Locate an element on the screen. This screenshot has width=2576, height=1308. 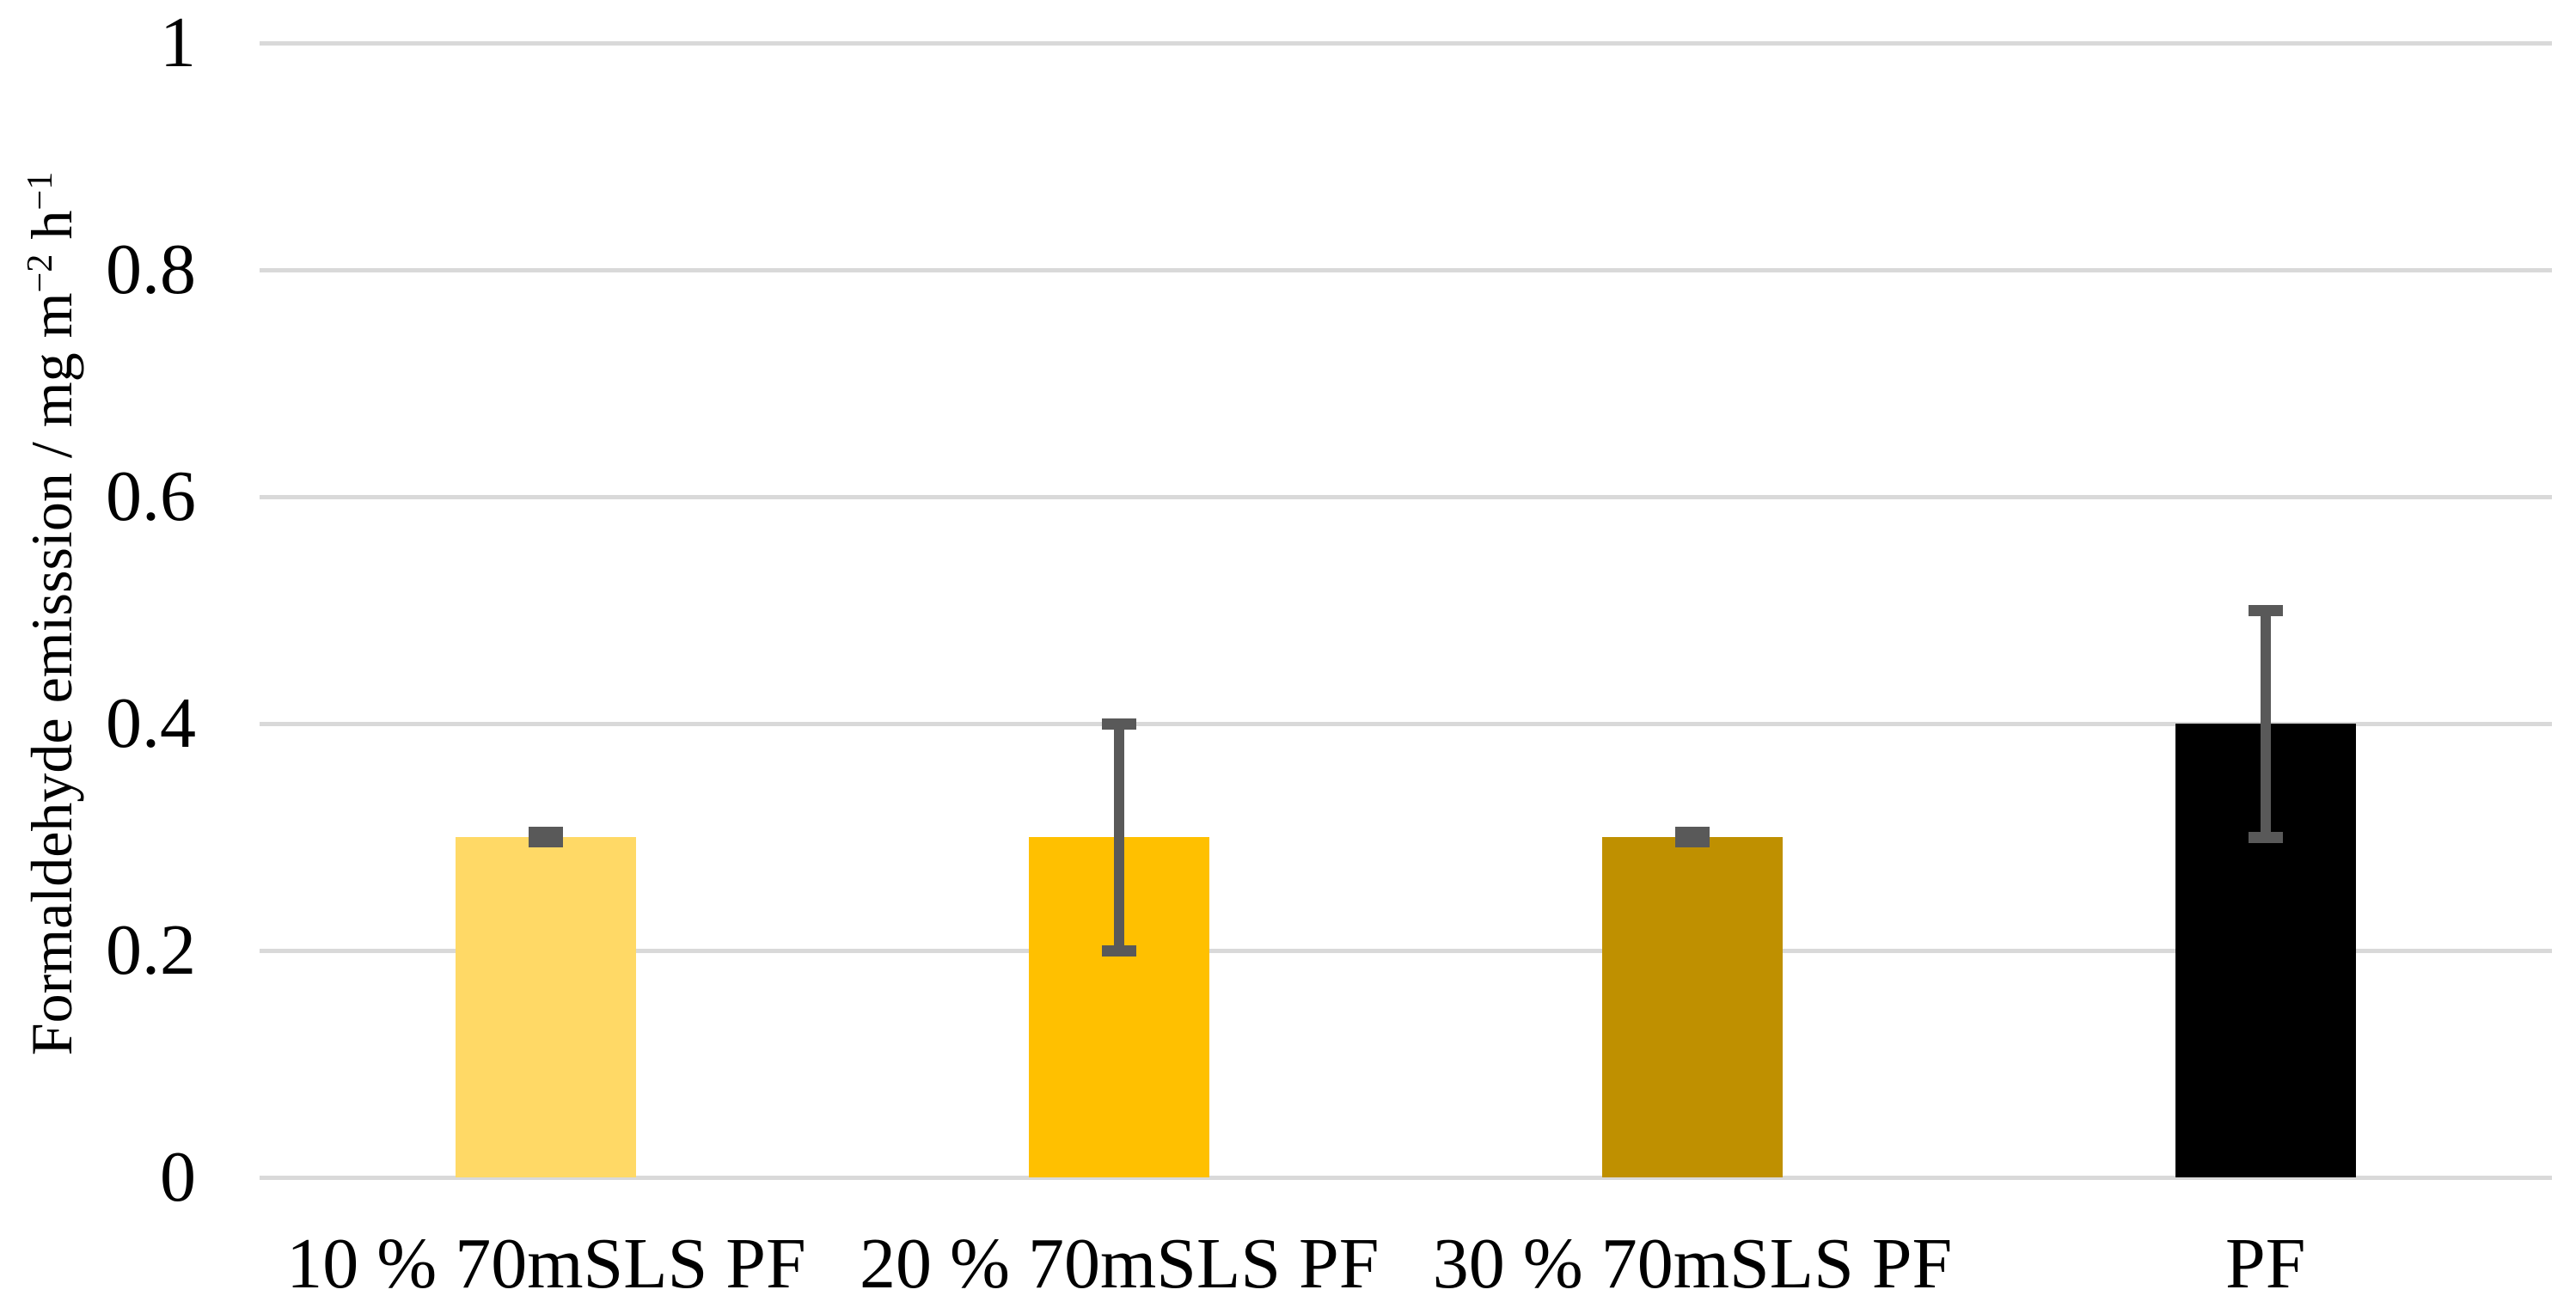
y-tick-label: 0.6 is located at coordinates (151, 496).